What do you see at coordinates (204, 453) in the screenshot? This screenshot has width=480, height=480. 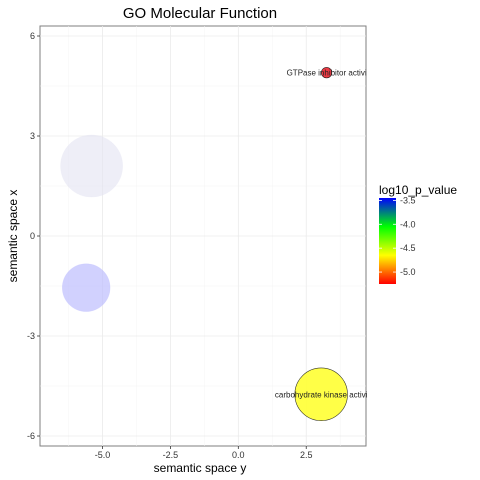 I see `x-axis: -5.0 -2.5 0.0 2.5` at bounding box center [204, 453].